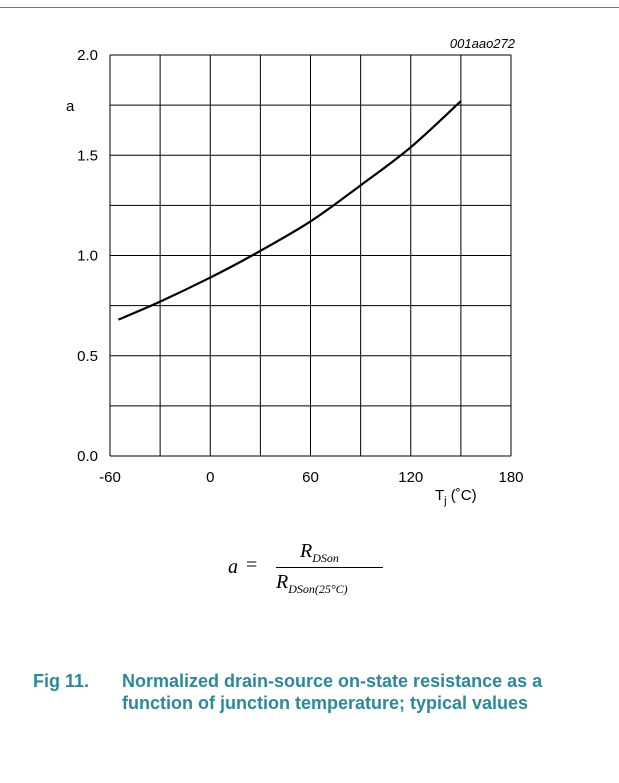 The width and height of the screenshot is (619, 783). I want to click on y-tick-label: 0.0, so click(87, 456).